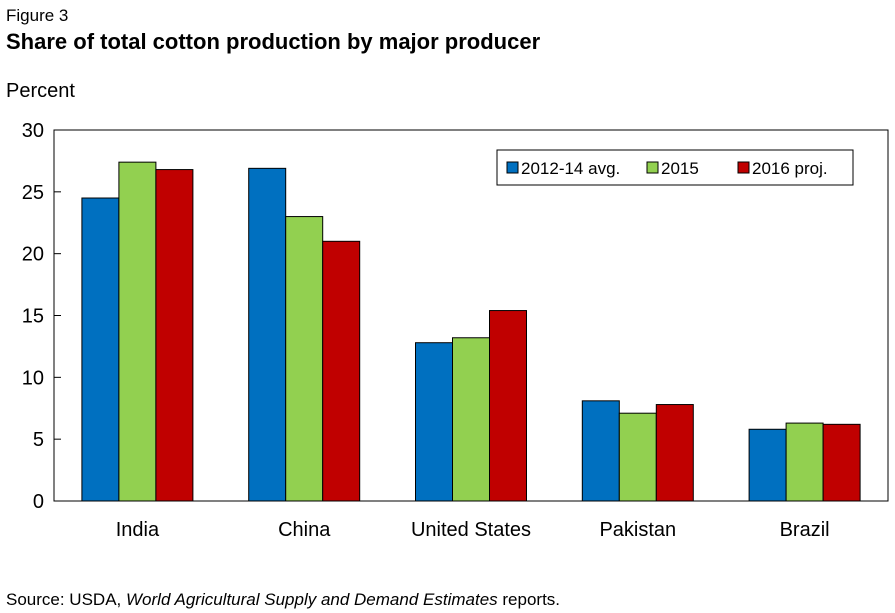 The height and width of the screenshot is (613, 895). I want to click on x-tick-label: Brazil, so click(805, 530).